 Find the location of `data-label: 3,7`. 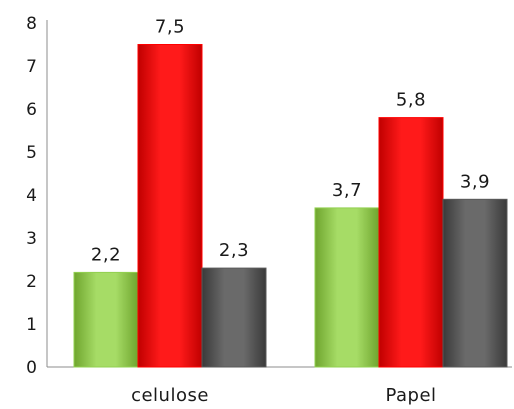

data-label: 3,7 is located at coordinates (347, 190).